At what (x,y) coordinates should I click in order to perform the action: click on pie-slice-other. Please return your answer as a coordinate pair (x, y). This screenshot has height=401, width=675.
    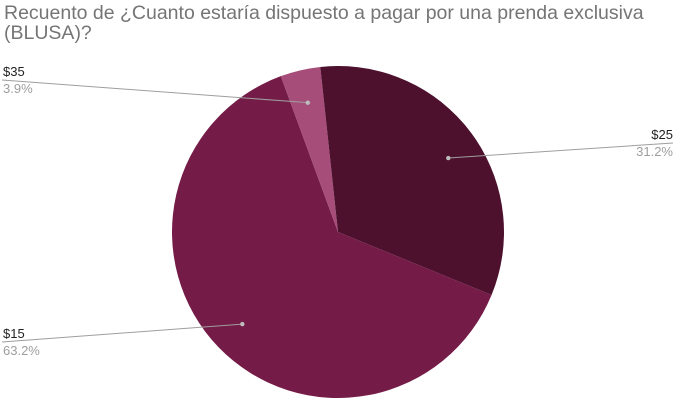
    Looking at the image, I should click on (329, 149).